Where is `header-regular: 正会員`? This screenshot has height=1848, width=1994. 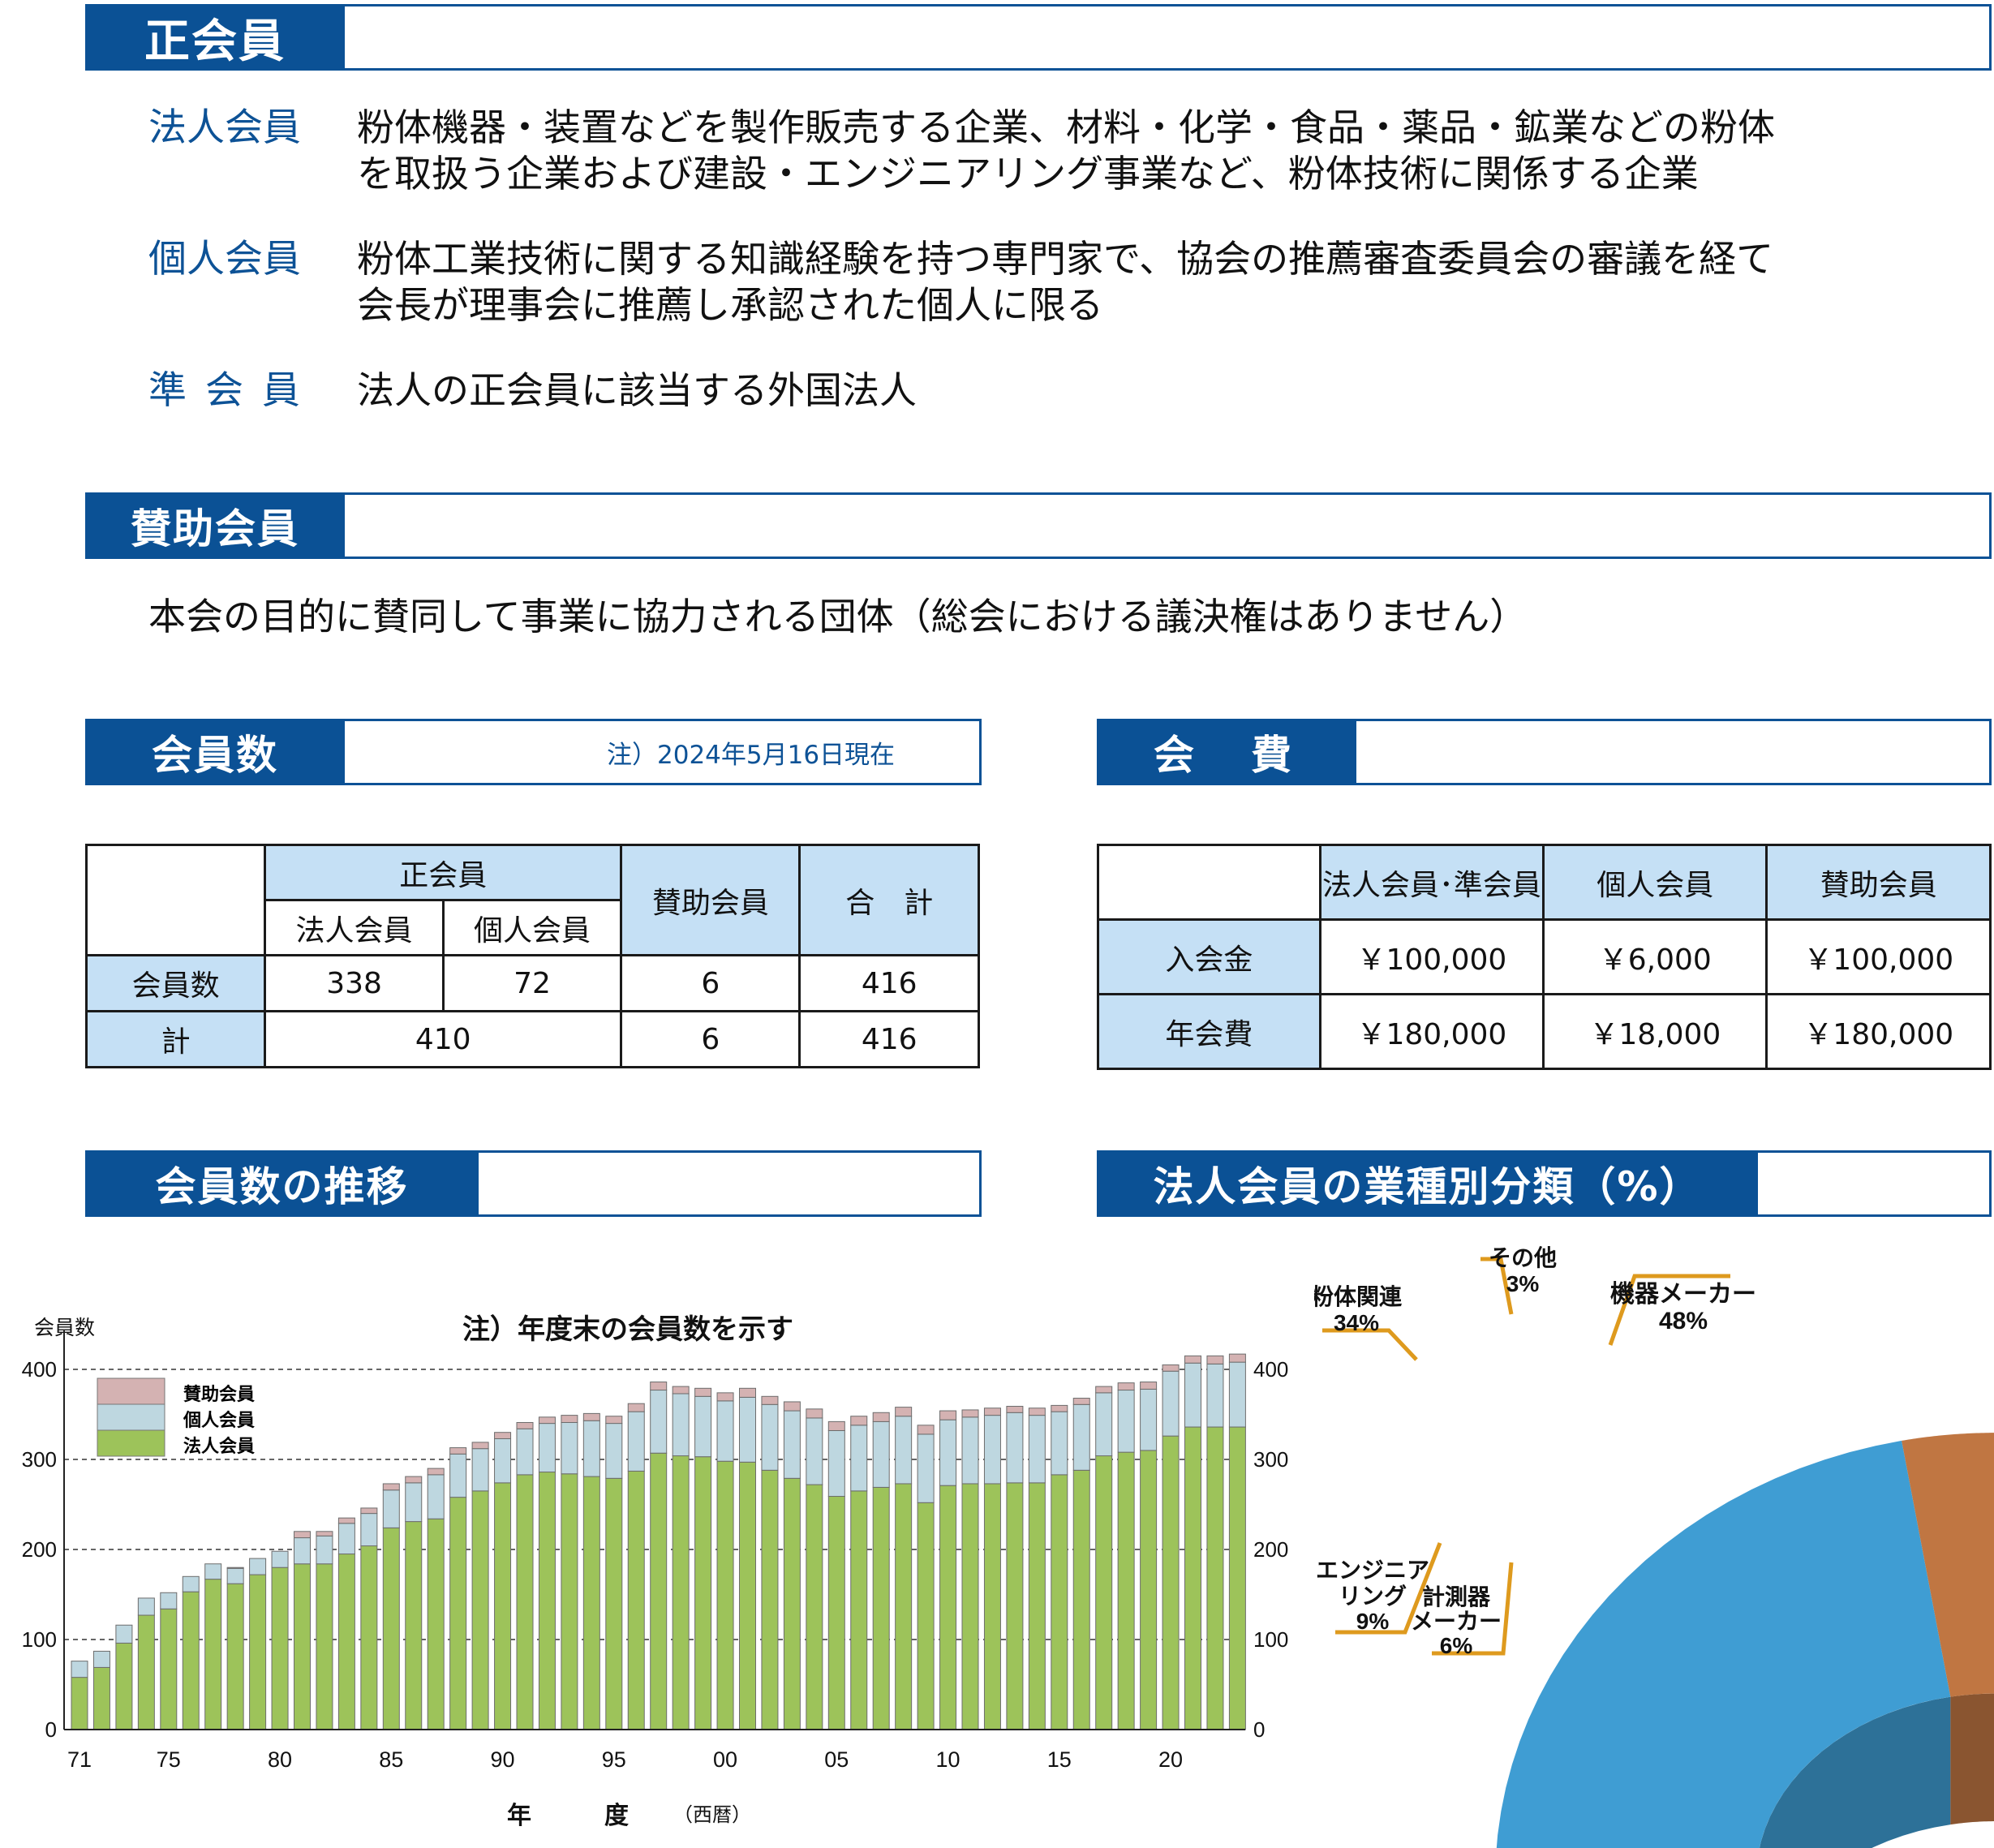 header-regular: 正会員 is located at coordinates (443, 872).